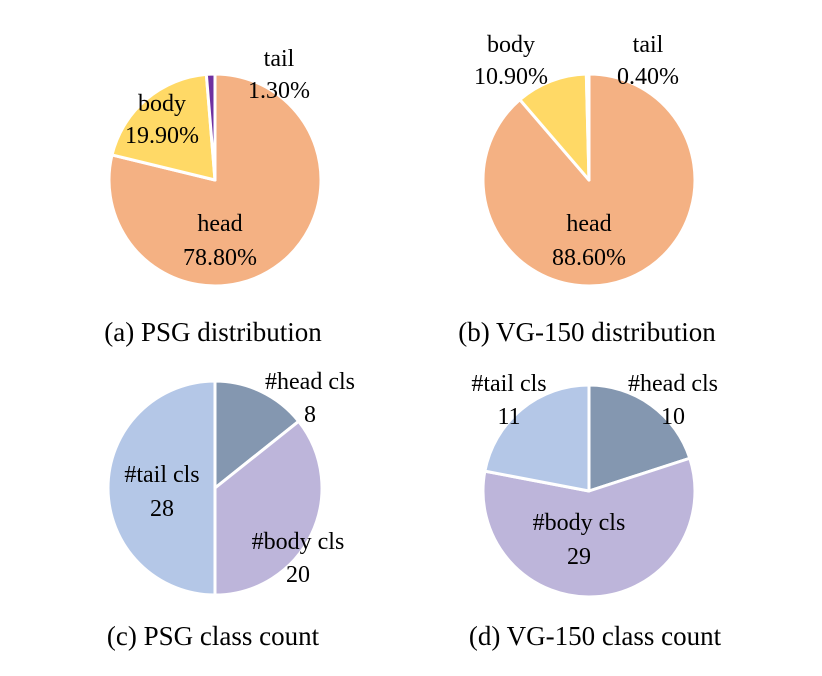 The height and width of the screenshot is (676, 822). I want to click on slice-value-label: 0.40%, so click(648, 77).